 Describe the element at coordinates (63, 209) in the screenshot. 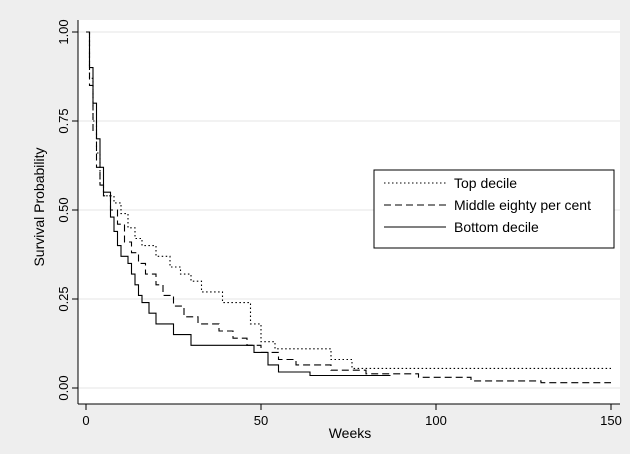

I see `y-tick-label-2: 0.50` at that location.